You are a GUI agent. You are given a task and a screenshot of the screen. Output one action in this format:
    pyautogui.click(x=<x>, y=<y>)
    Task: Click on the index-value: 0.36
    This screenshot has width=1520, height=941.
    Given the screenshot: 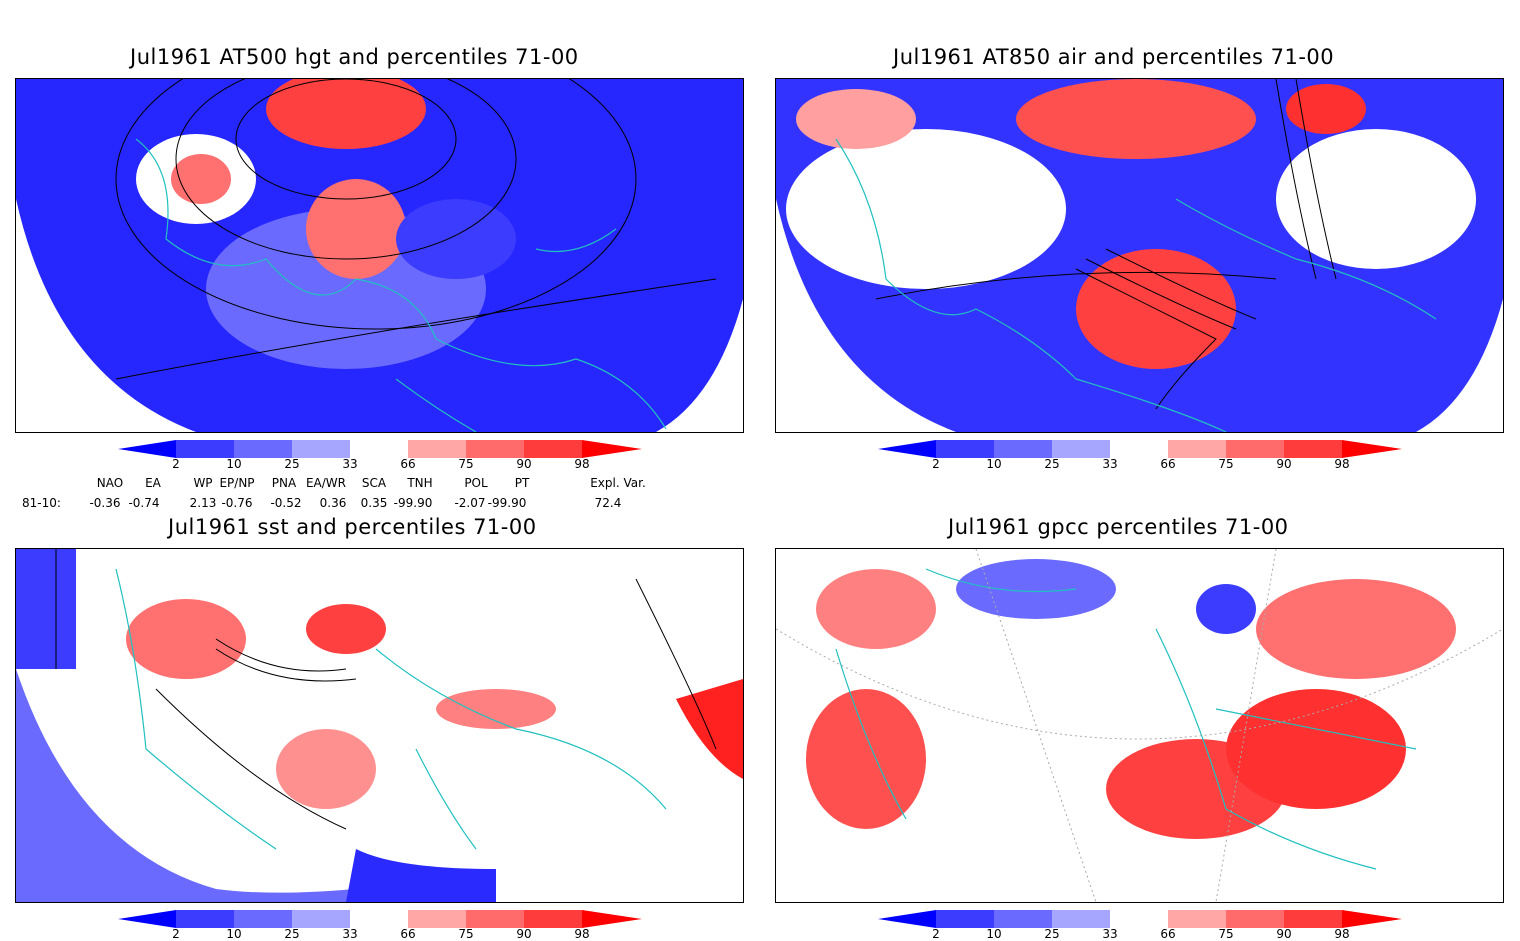 What is the action you would take?
    pyautogui.click(x=333, y=503)
    